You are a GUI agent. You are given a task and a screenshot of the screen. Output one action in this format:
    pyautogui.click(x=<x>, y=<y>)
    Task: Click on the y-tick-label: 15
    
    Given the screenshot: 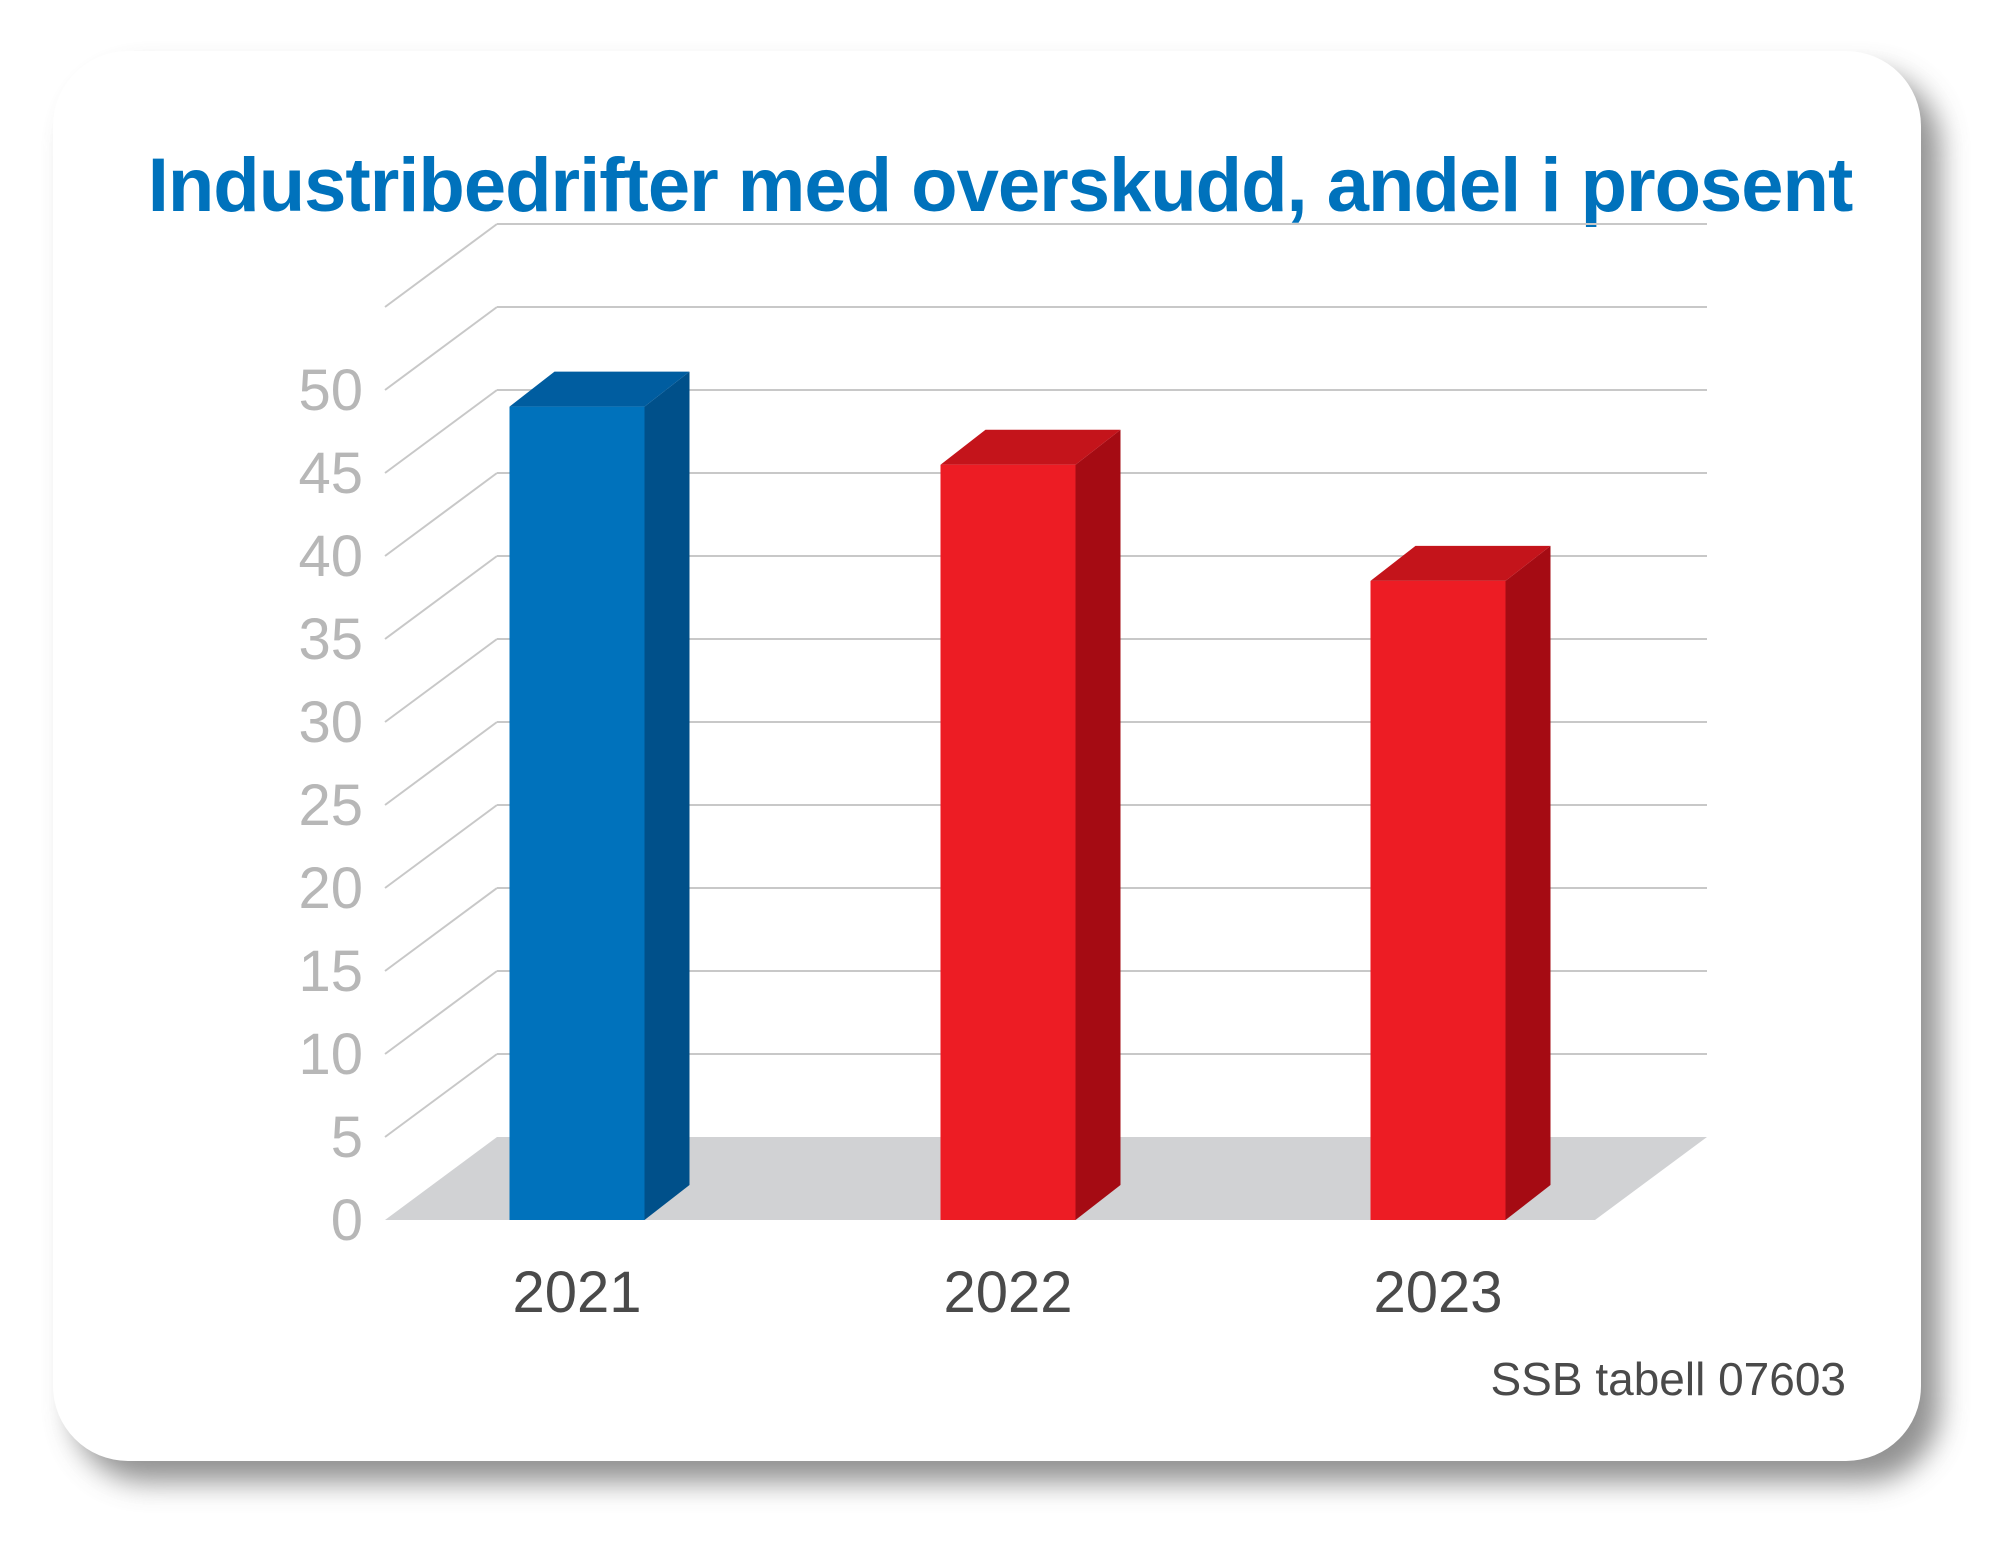 What is the action you would take?
    pyautogui.click(x=330, y=971)
    